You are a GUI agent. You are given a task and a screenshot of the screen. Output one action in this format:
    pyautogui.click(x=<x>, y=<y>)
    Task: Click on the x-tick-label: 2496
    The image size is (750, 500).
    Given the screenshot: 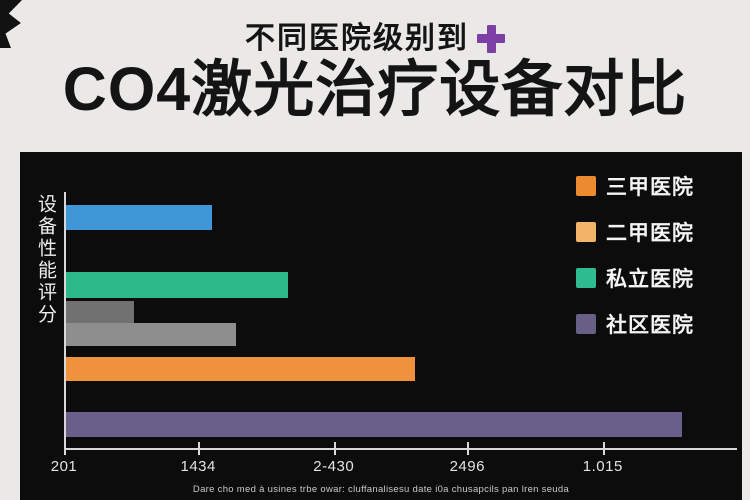 What is the action you would take?
    pyautogui.click(x=467, y=466)
    